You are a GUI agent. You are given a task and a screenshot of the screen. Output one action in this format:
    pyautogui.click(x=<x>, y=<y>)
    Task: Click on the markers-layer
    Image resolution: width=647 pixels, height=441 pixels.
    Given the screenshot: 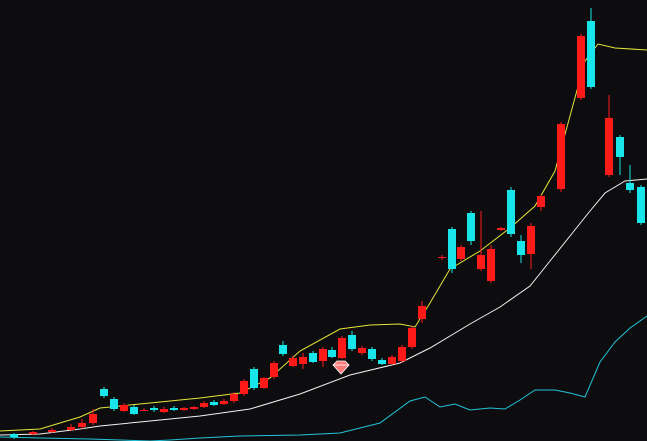 What is the action you would take?
    pyautogui.click(x=341, y=367)
    